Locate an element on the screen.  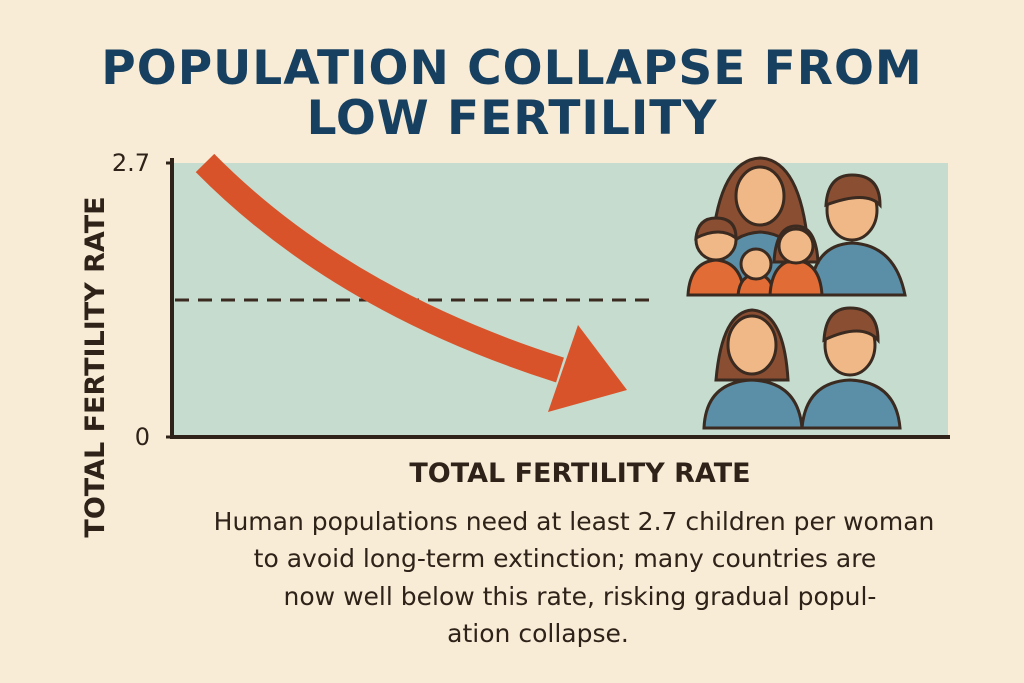
y-tick-label: 2.7 is located at coordinates (131, 163).